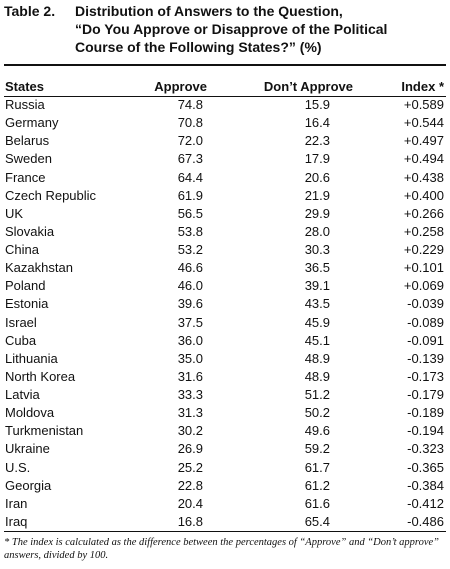 The image size is (450, 569). I want to click on table-label: Table 2., so click(30, 11).